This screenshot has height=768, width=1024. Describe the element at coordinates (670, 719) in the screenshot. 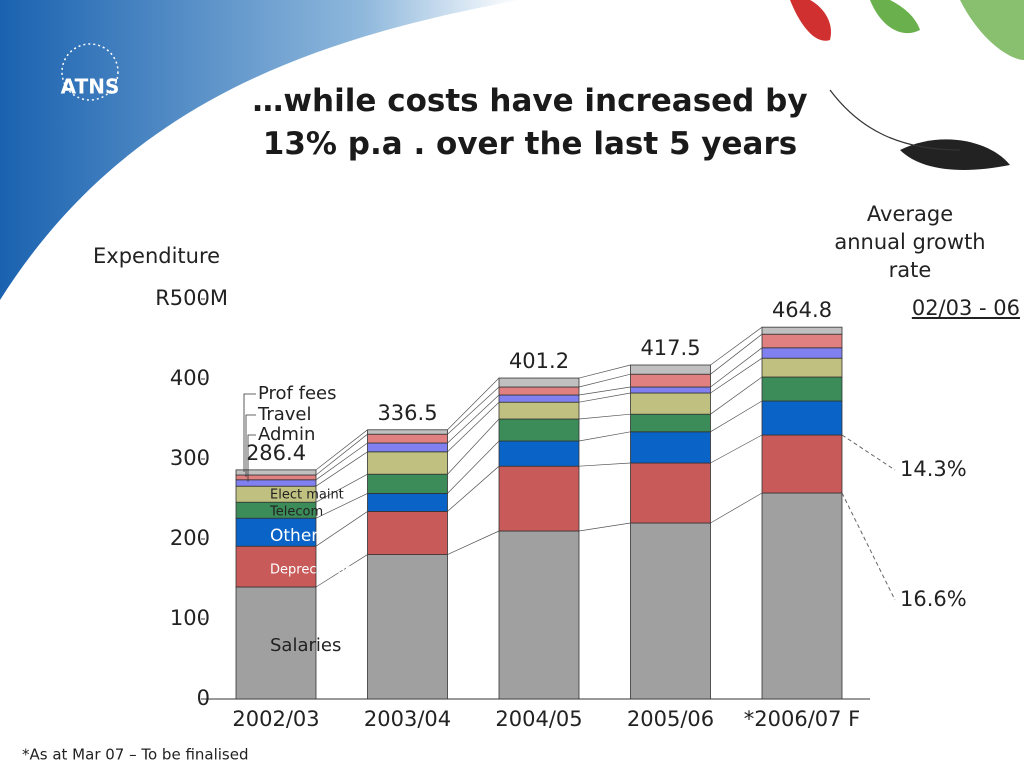

I see `x-tick-label: 2005/06` at that location.